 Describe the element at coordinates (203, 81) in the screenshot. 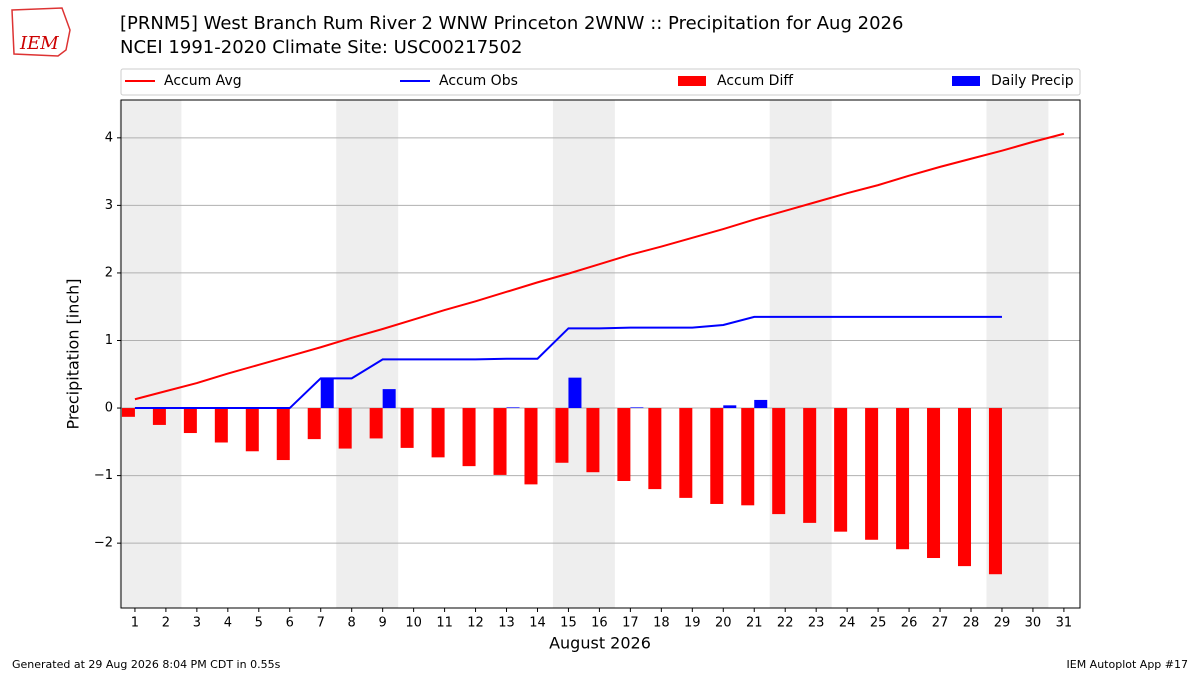

I see `legend-label: Accum Avg` at that location.